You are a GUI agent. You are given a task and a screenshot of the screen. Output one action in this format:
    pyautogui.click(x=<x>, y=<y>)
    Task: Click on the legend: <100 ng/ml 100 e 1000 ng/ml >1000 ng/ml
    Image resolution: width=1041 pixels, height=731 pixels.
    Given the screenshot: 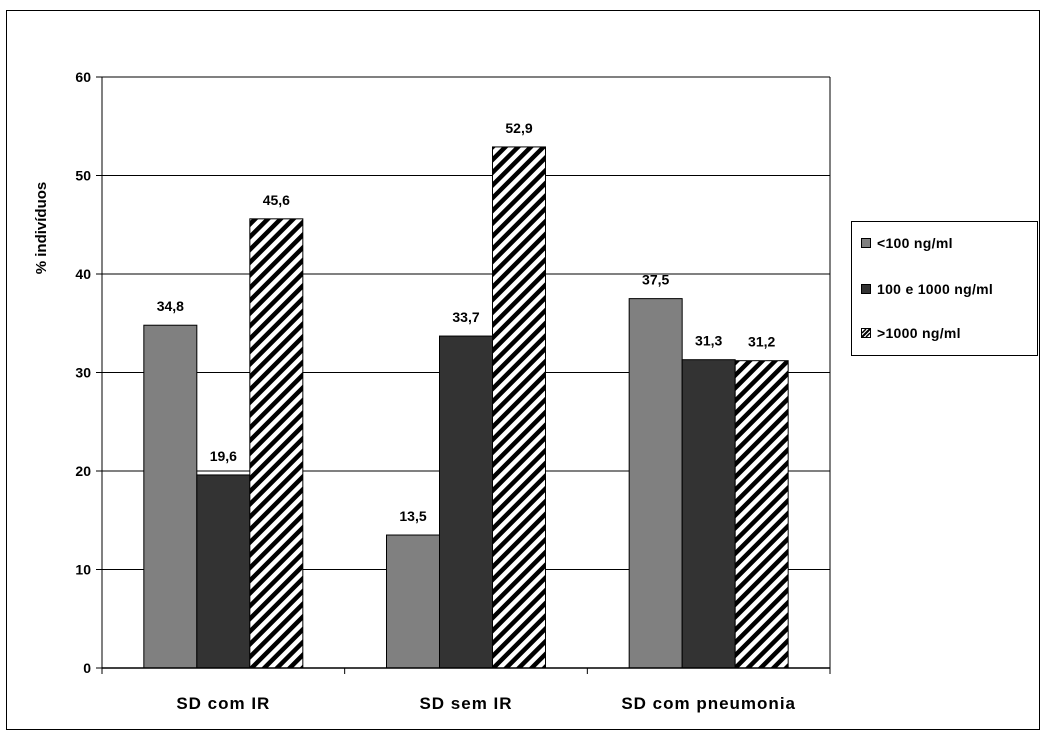 What is the action you would take?
    pyautogui.click(x=944, y=288)
    